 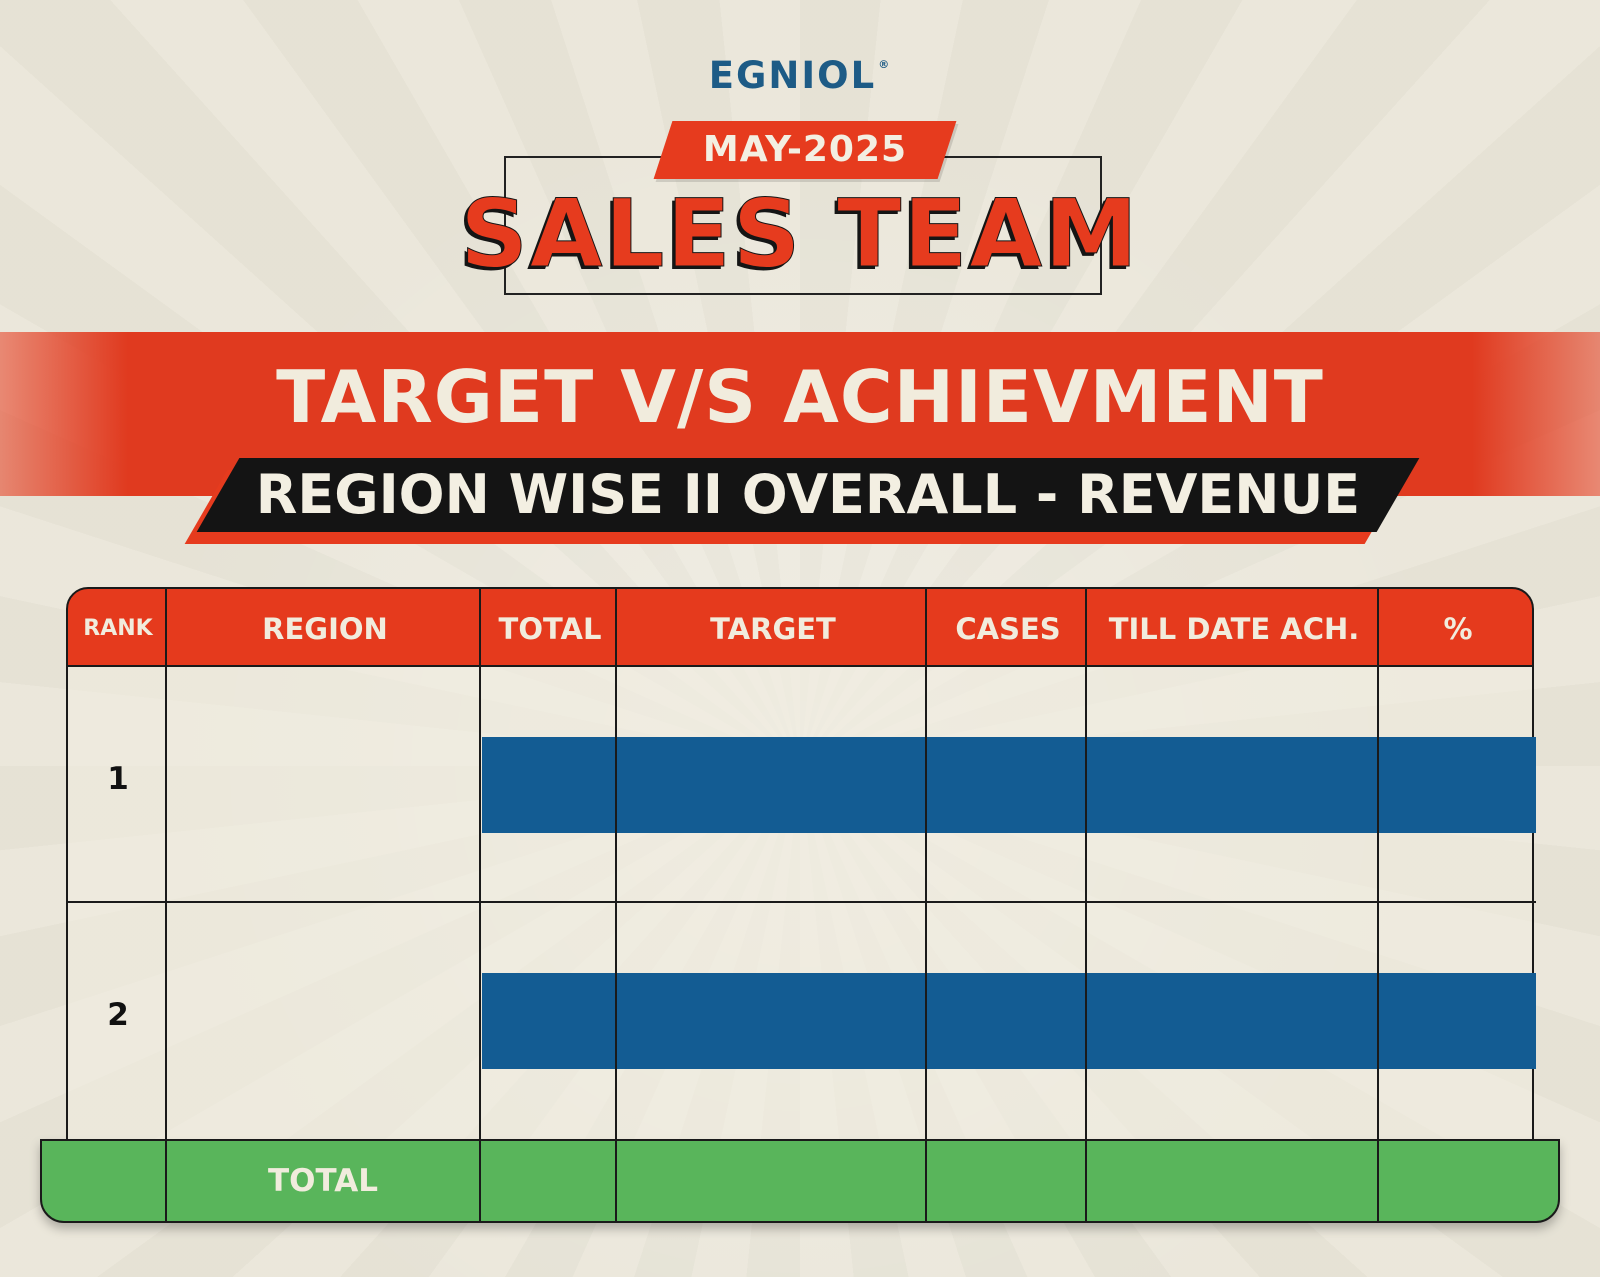 I want to click on brand-logo: EGNIOL ®, so click(x=800, y=75).